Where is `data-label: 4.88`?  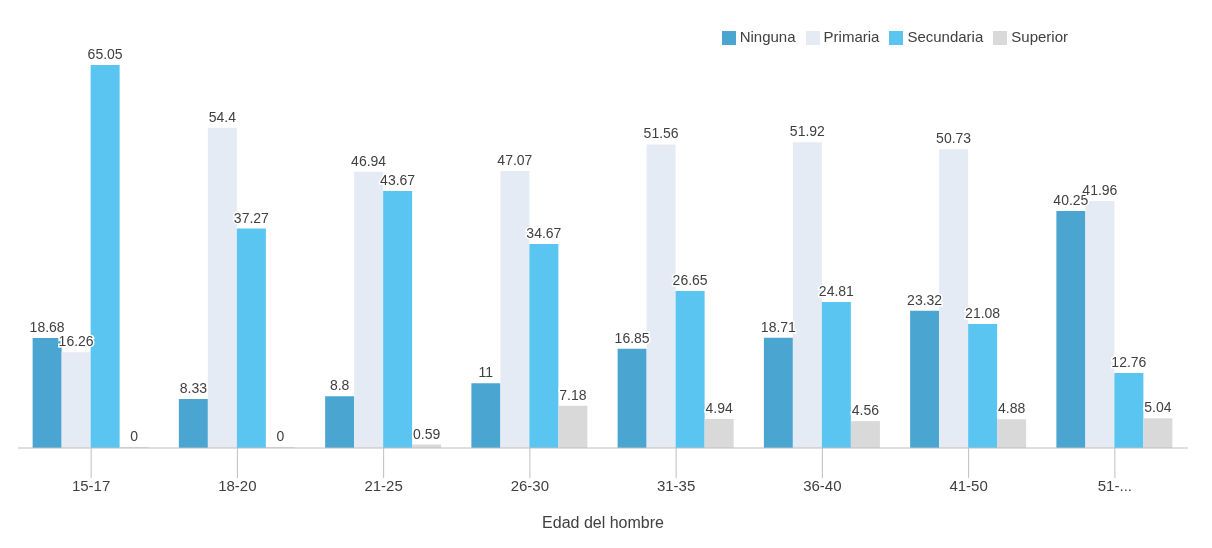 data-label: 4.88 is located at coordinates (1012, 408).